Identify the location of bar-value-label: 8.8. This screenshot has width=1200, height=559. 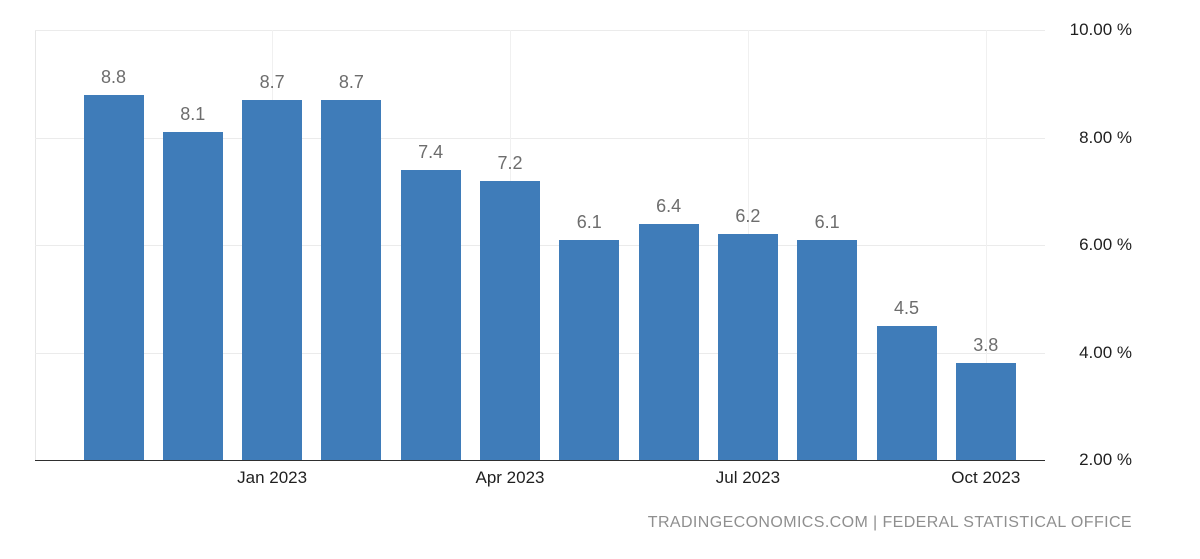
(113, 76).